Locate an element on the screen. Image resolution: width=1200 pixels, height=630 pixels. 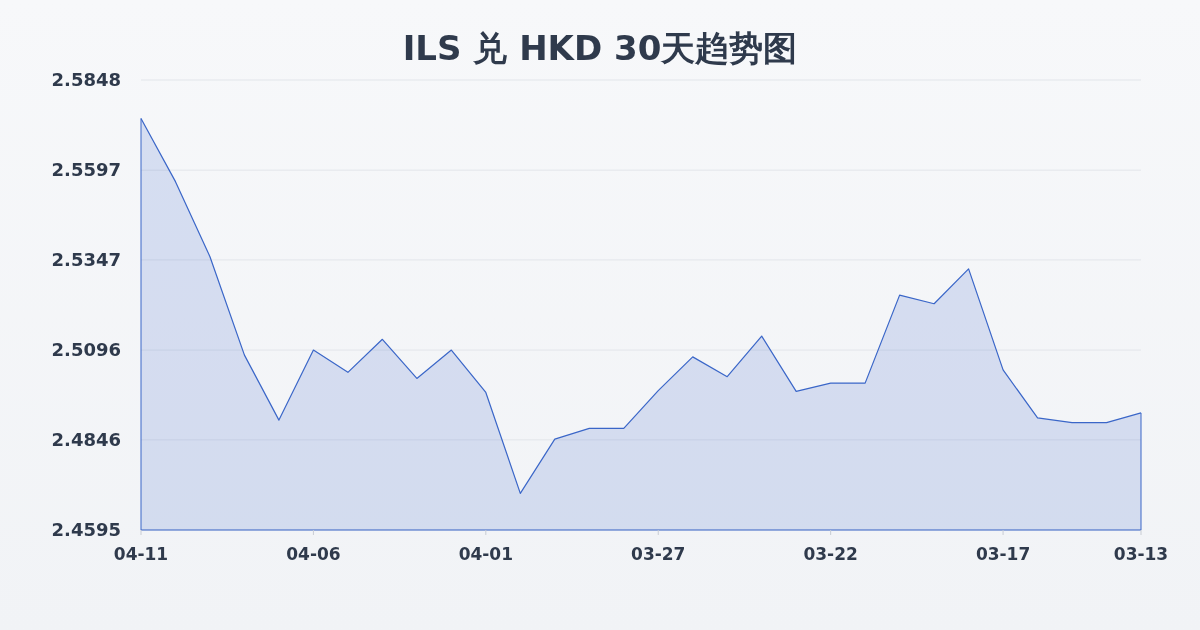
x-tick-label: 04-06 is located at coordinates (313, 554).